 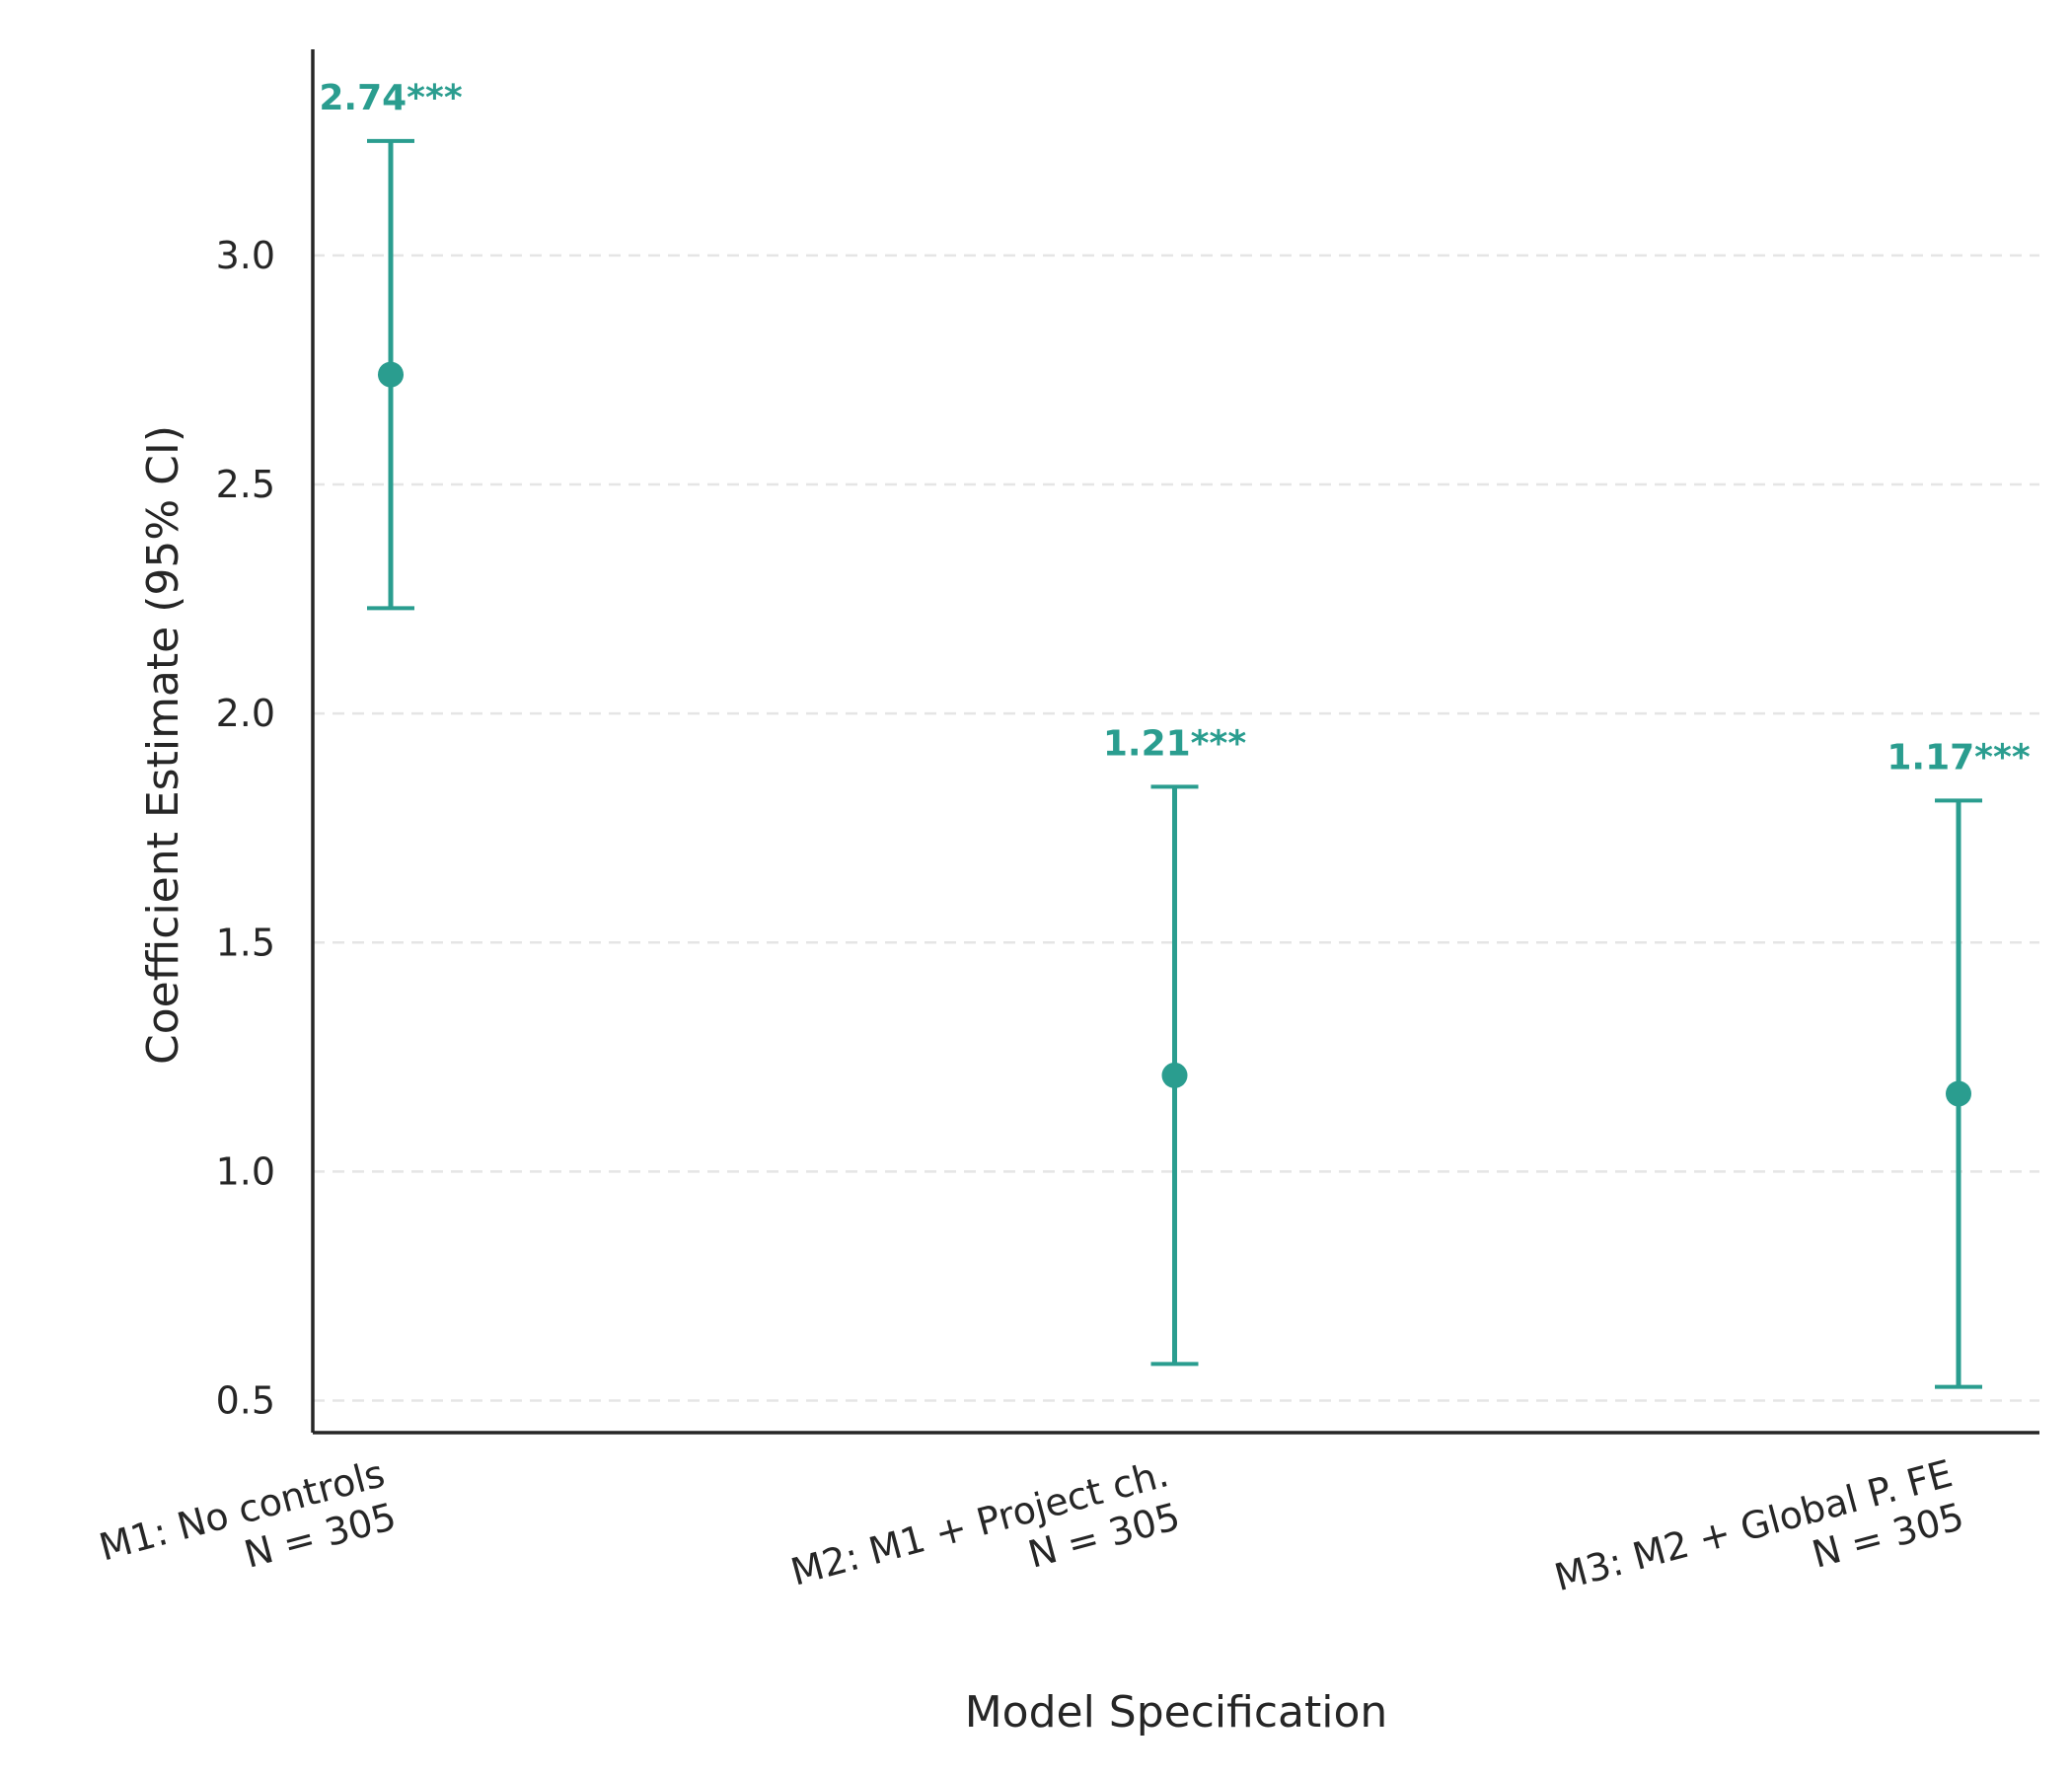 What do you see at coordinates (246, 1401) in the screenshot?
I see `y-tick-label: 0.5` at bounding box center [246, 1401].